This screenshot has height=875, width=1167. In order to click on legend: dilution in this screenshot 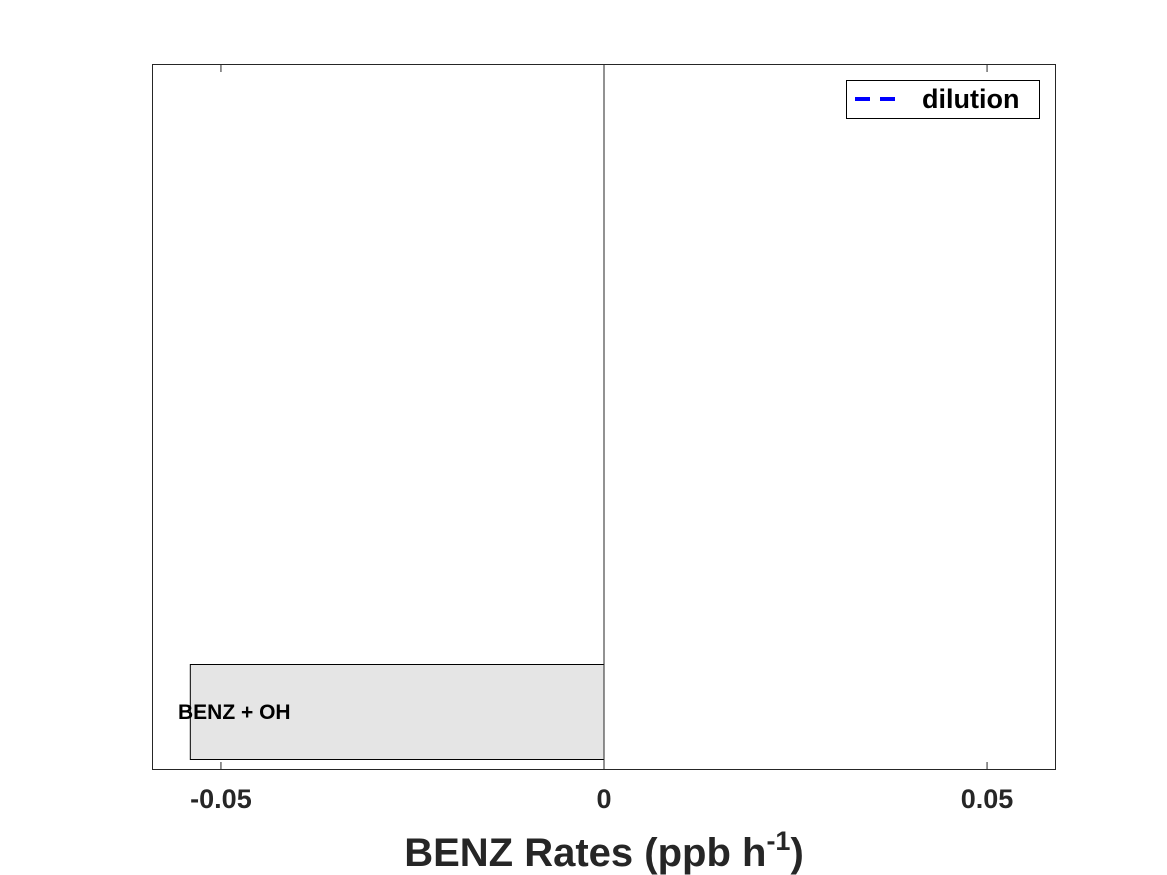, I will do `click(943, 99)`.